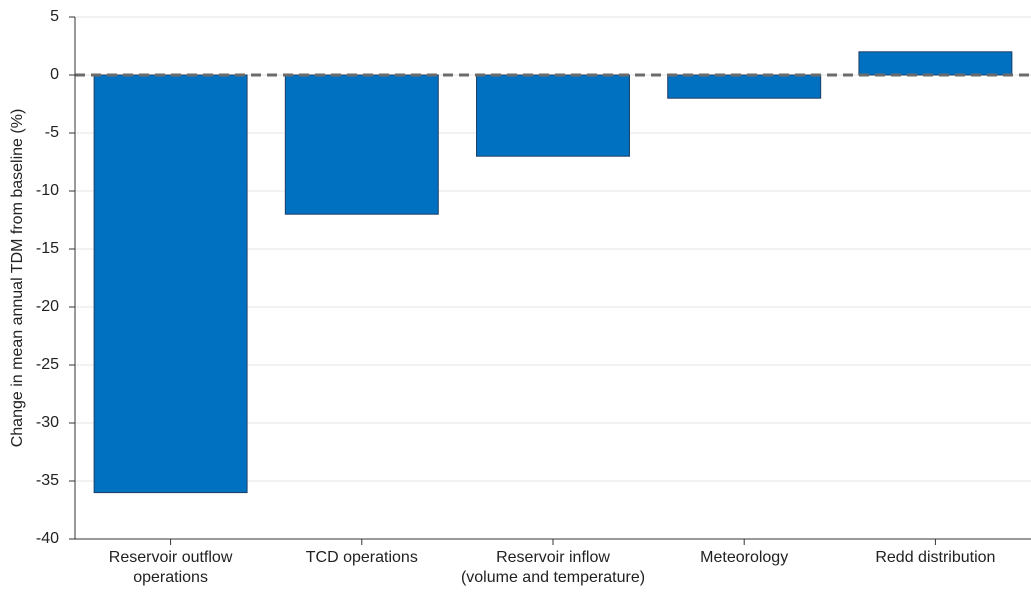 Image resolution: width=1031 pixels, height=596 pixels. I want to click on y-tick-label: -35, so click(47, 480).